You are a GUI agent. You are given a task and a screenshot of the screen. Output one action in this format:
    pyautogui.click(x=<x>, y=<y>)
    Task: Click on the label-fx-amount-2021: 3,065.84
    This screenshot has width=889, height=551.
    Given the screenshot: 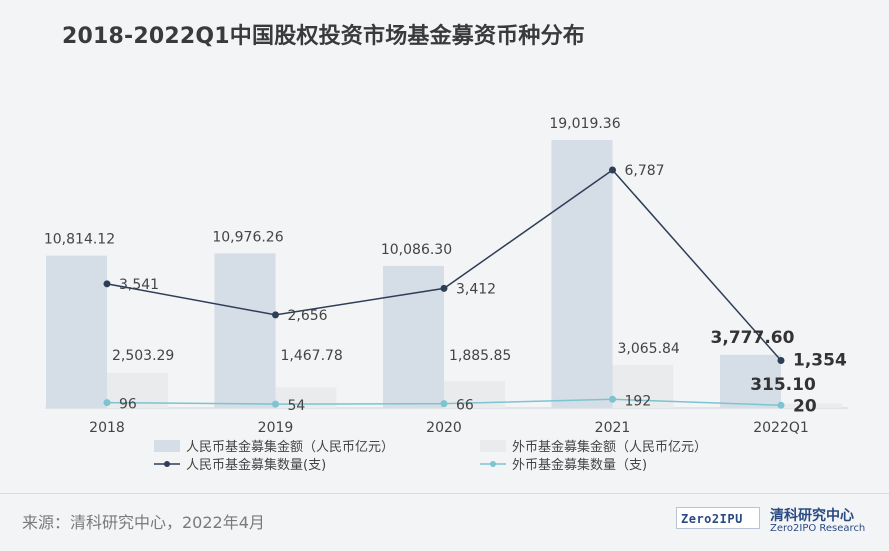 What is the action you would take?
    pyautogui.click(x=649, y=349)
    